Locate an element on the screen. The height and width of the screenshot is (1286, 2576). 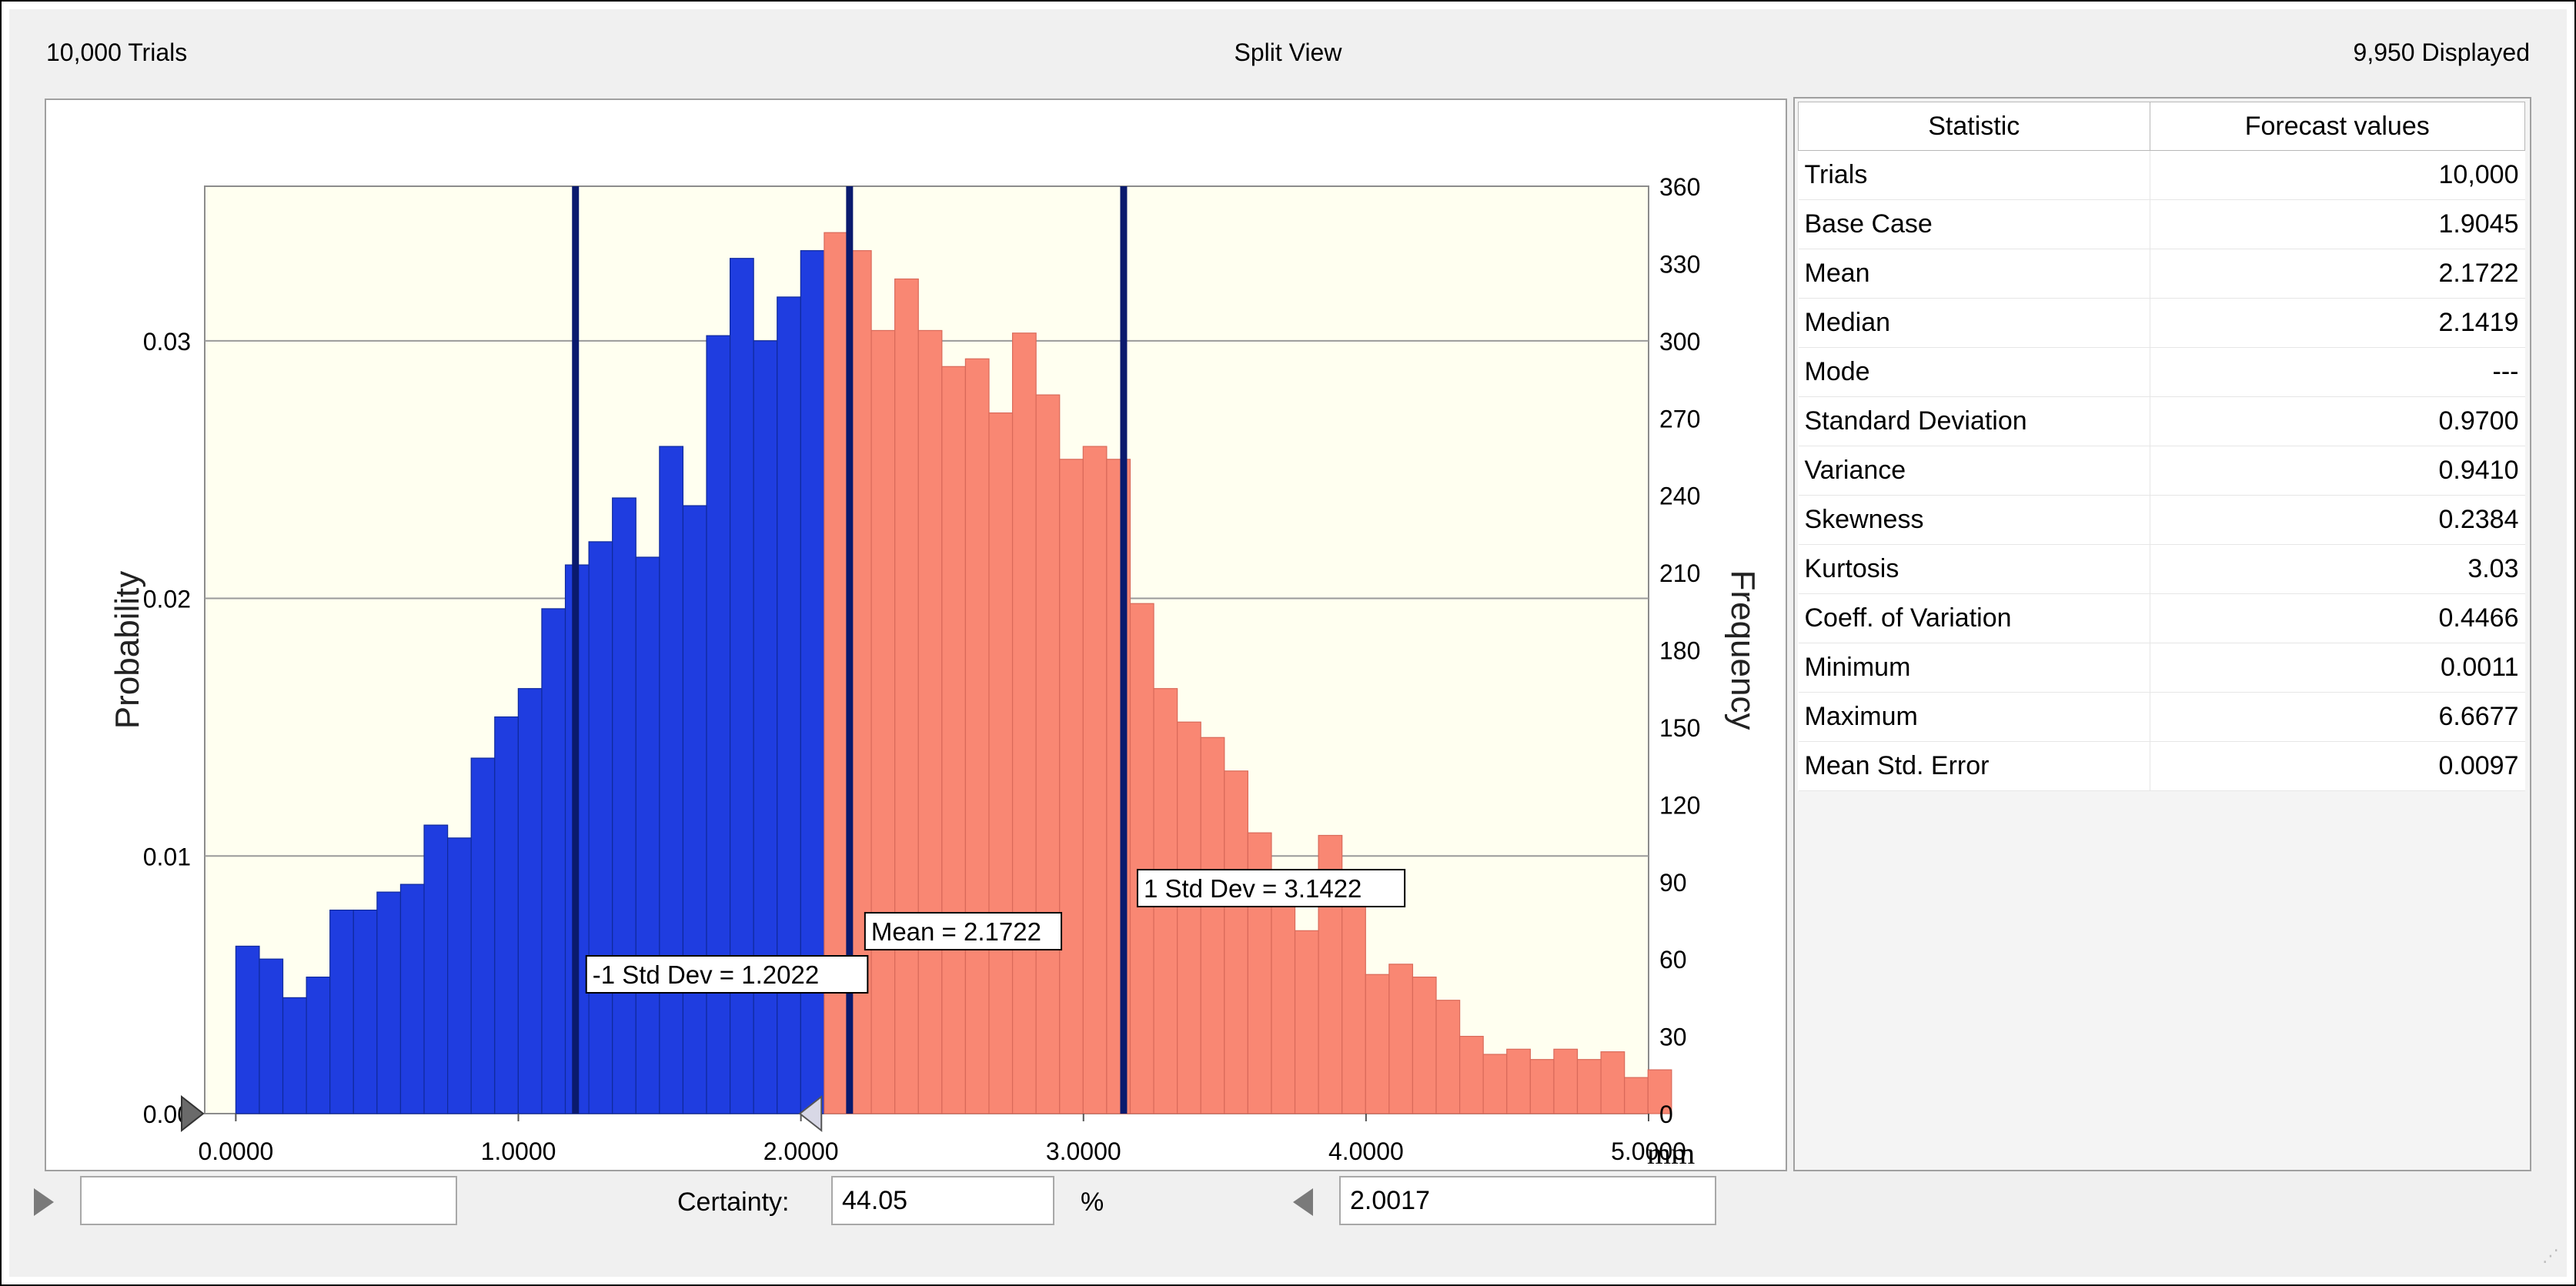
y-tick-label: 0.03 is located at coordinates (167, 342).